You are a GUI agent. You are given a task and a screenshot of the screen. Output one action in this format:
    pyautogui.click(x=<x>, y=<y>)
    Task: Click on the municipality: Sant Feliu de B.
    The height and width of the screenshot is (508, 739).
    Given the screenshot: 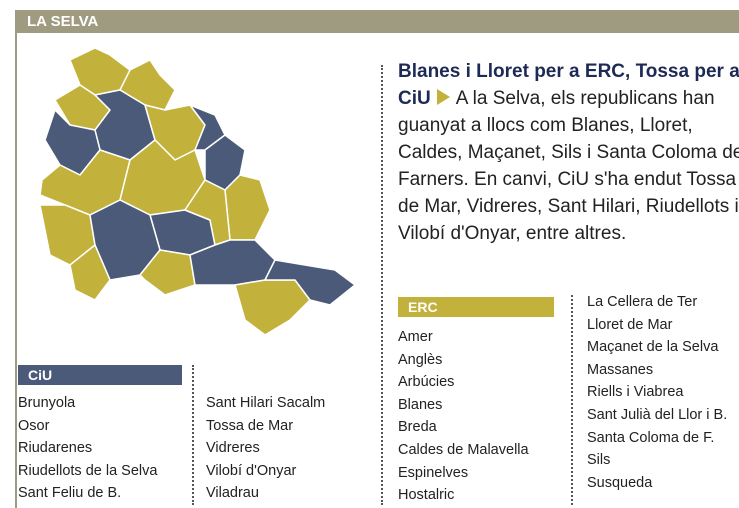 What is the action you would take?
    pyautogui.click(x=70, y=493)
    